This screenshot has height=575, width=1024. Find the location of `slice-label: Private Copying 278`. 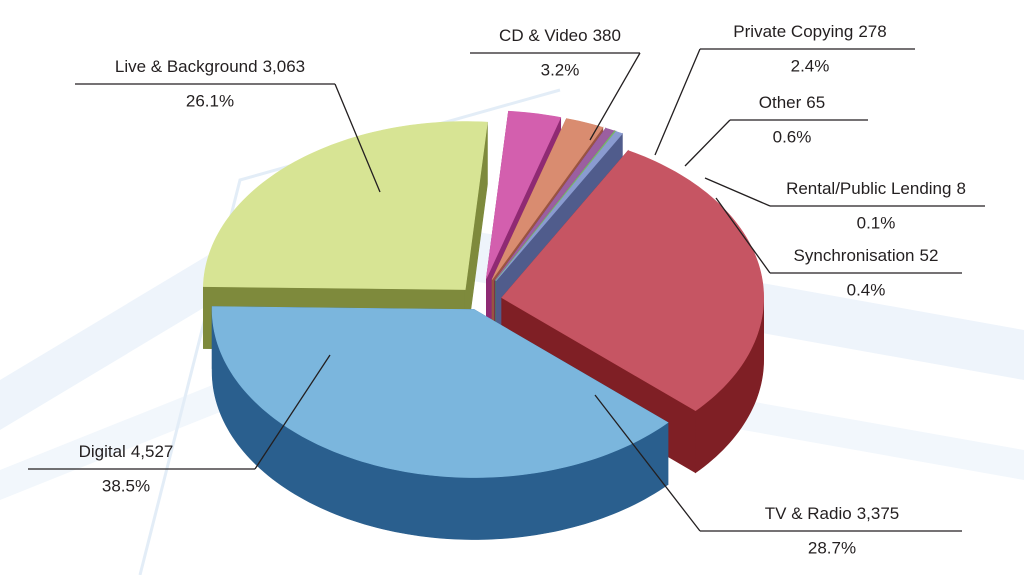

slice-label: Private Copying 278 is located at coordinates (809, 31).